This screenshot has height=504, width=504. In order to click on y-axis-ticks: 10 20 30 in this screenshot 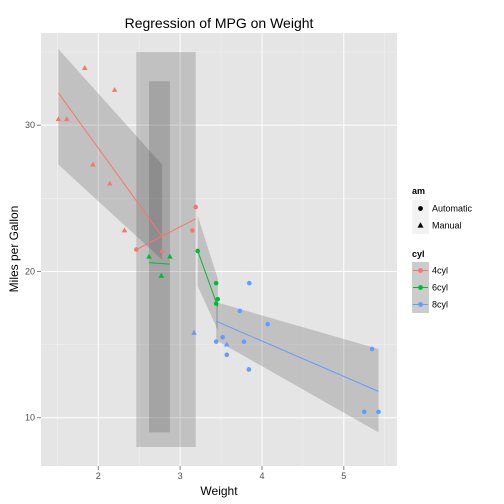, I will do `click(33, 271)`.